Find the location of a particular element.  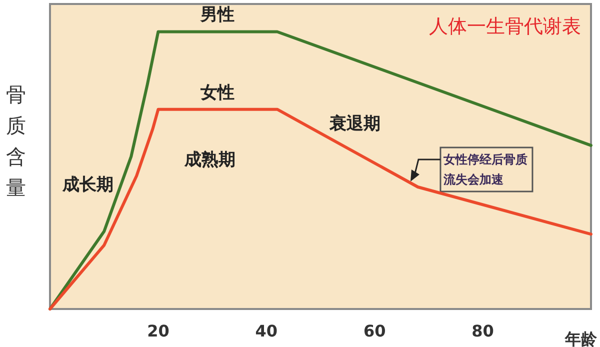

series-label: 男性 is located at coordinates (217, 15).